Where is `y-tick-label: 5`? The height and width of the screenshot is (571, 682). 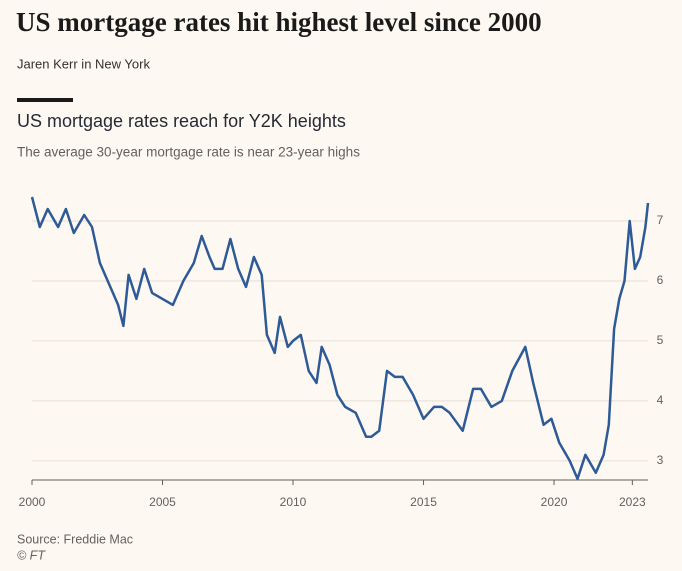
y-tick-label: 5 is located at coordinates (660, 340).